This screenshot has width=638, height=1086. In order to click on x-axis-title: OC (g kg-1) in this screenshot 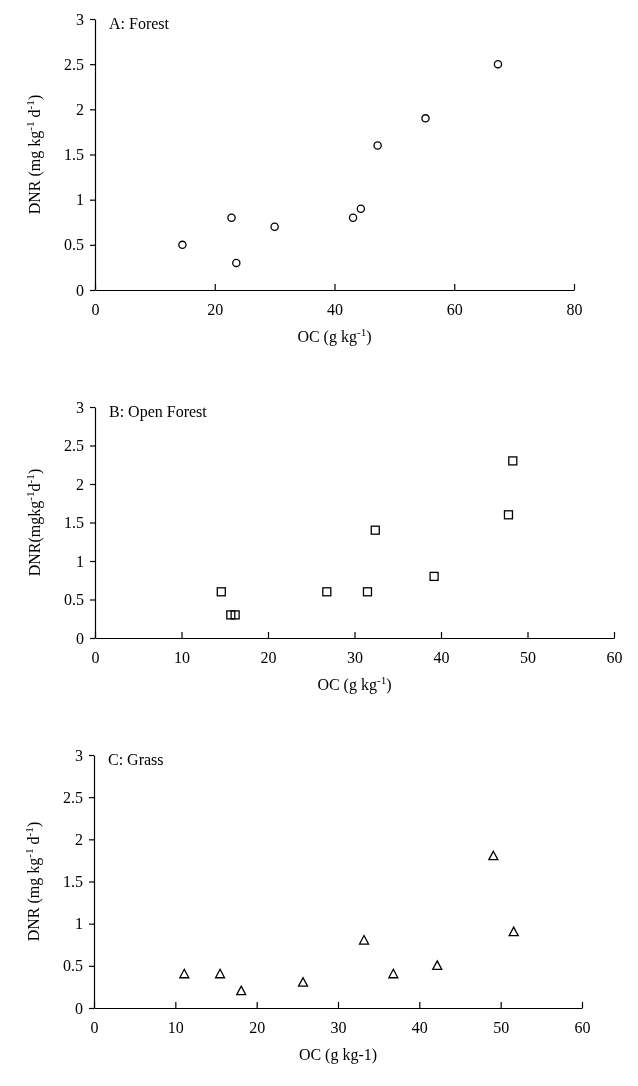, I will do `click(338, 1055)`.